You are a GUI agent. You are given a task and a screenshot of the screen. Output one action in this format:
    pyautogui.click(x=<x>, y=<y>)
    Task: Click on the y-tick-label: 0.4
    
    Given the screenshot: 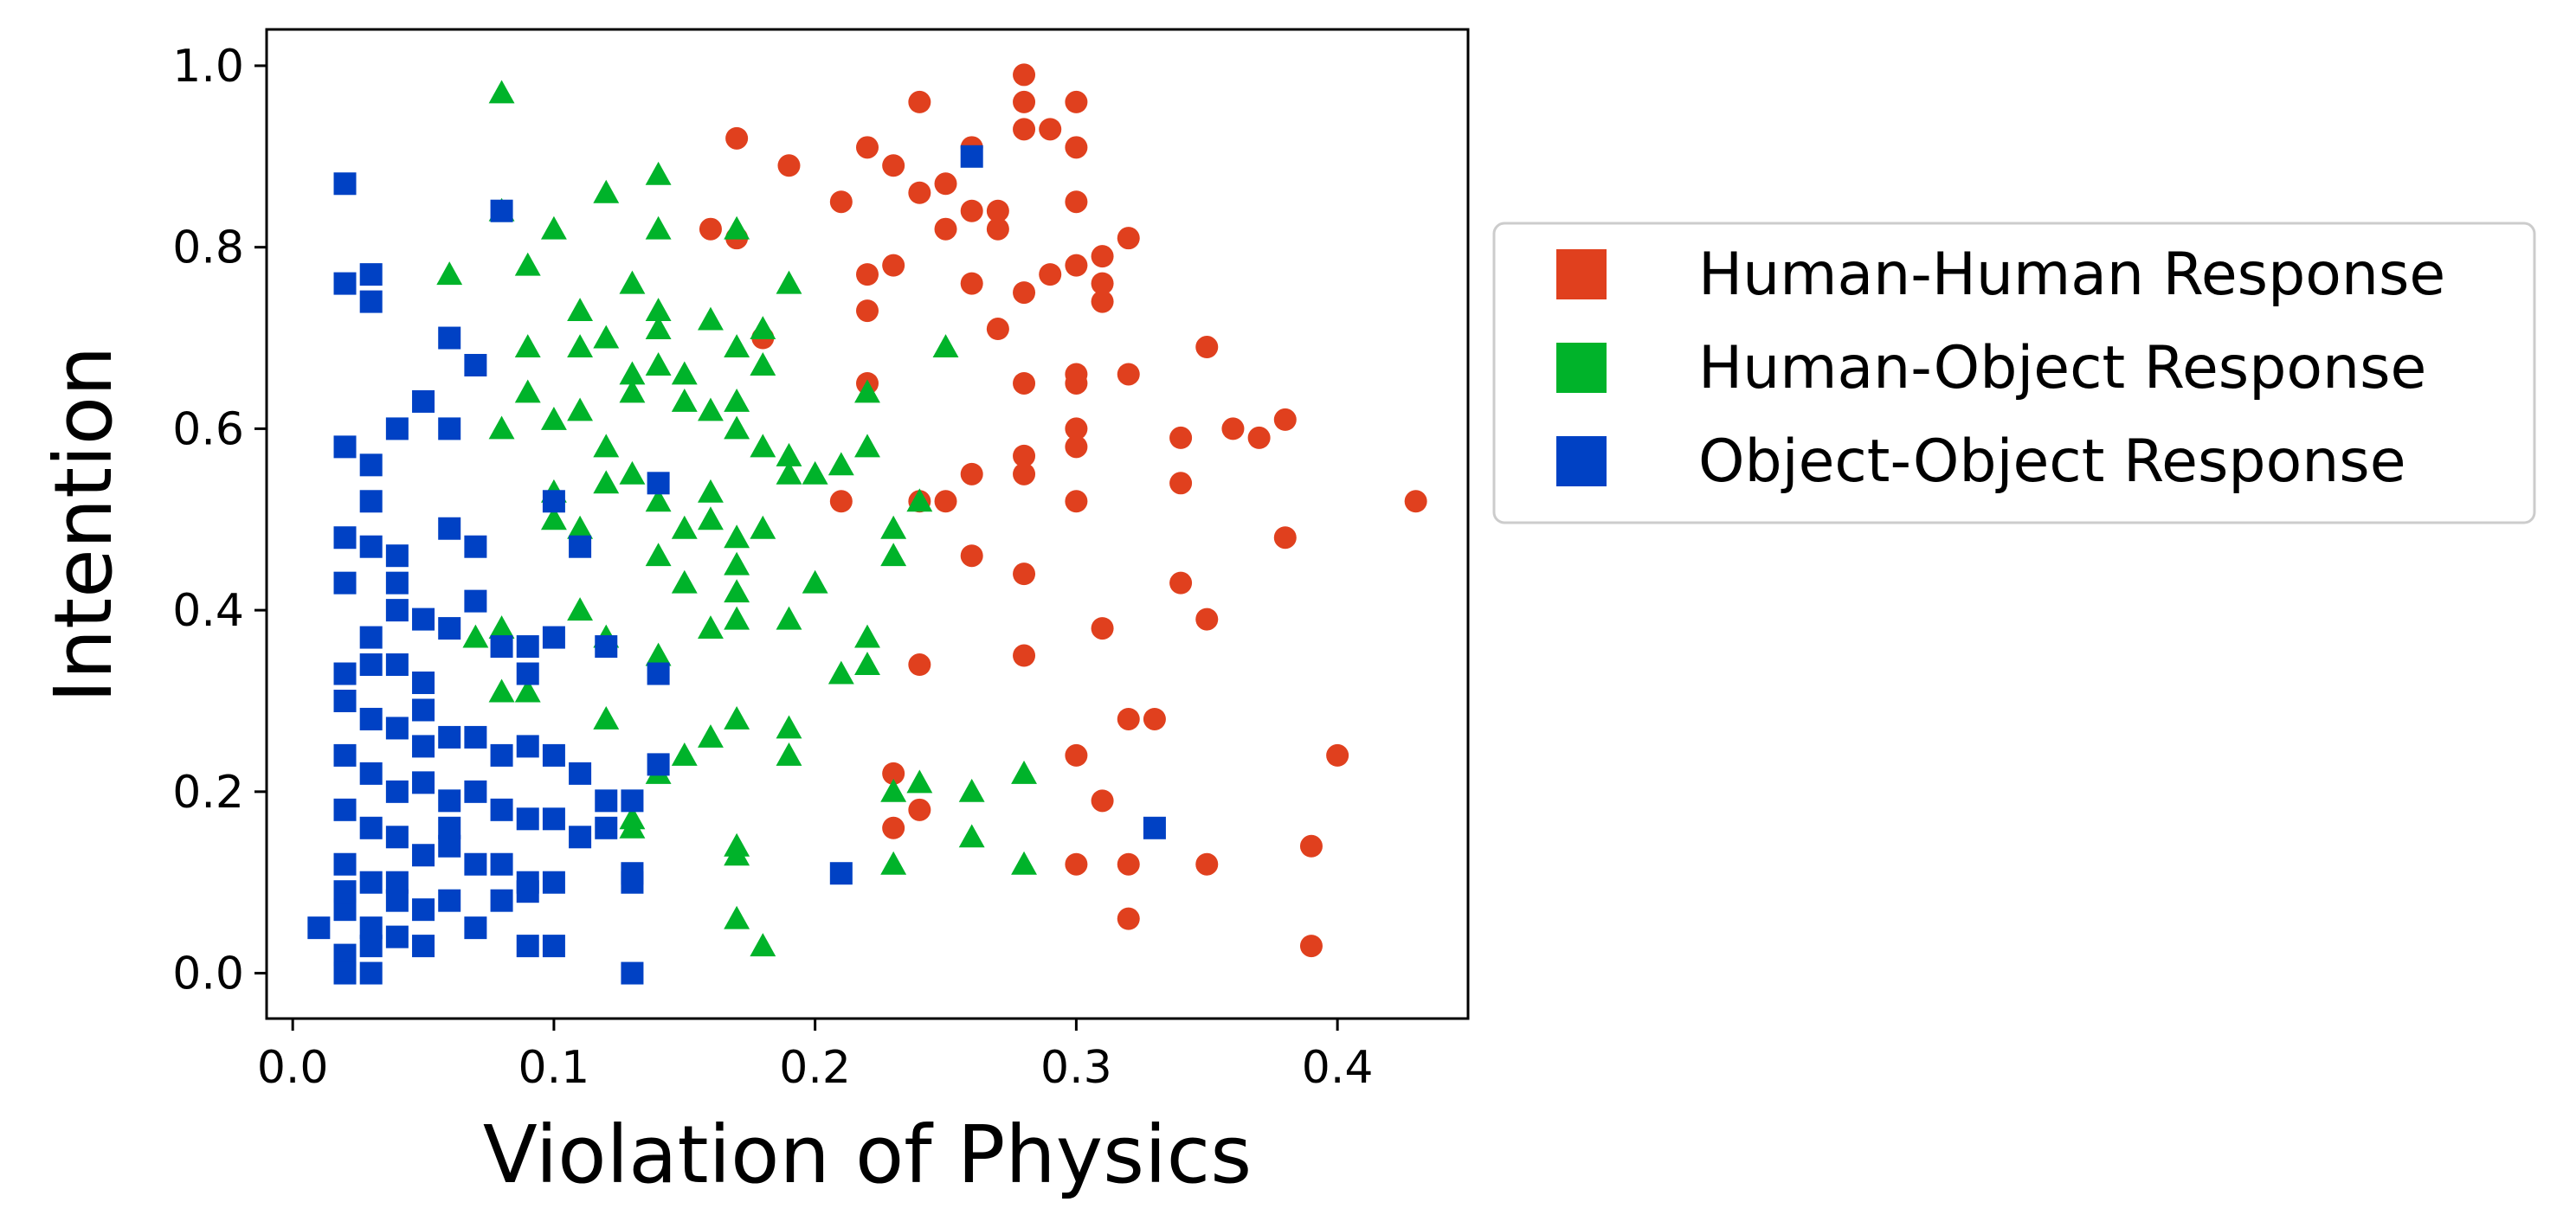 What is the action you would take?
    pyautogui.click(x=208, y=611)
    